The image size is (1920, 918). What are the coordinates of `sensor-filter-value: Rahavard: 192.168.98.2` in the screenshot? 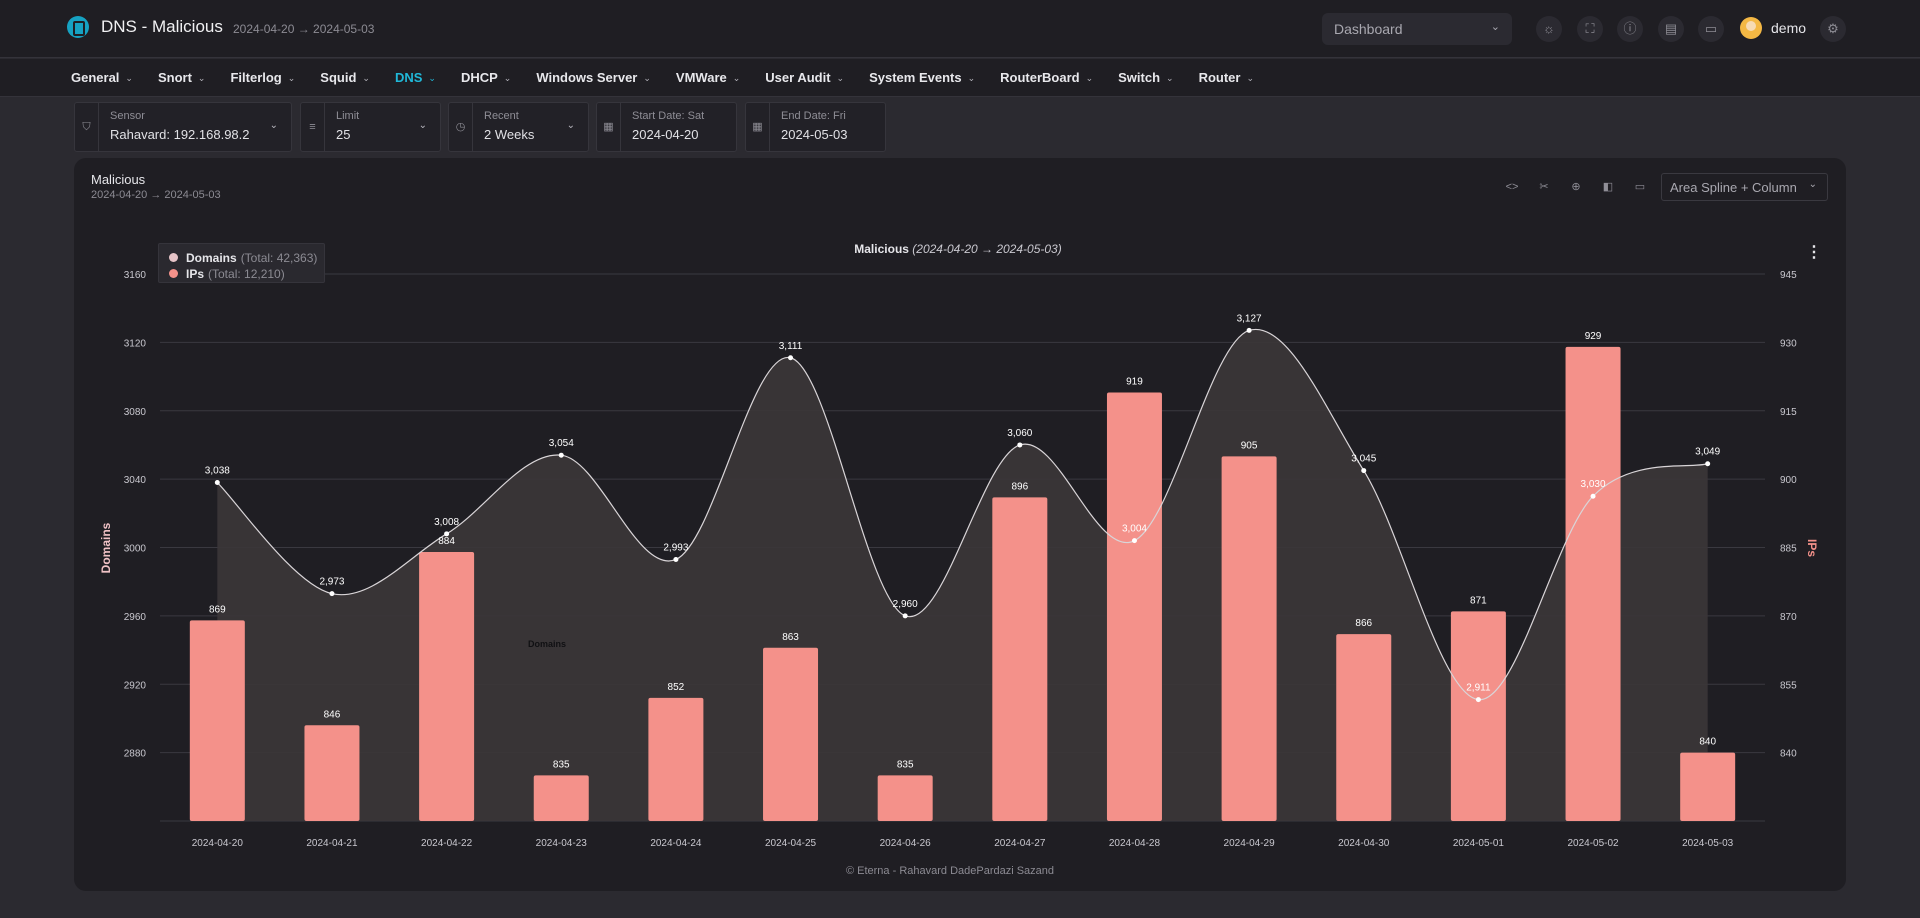 It's located at (180, 134).